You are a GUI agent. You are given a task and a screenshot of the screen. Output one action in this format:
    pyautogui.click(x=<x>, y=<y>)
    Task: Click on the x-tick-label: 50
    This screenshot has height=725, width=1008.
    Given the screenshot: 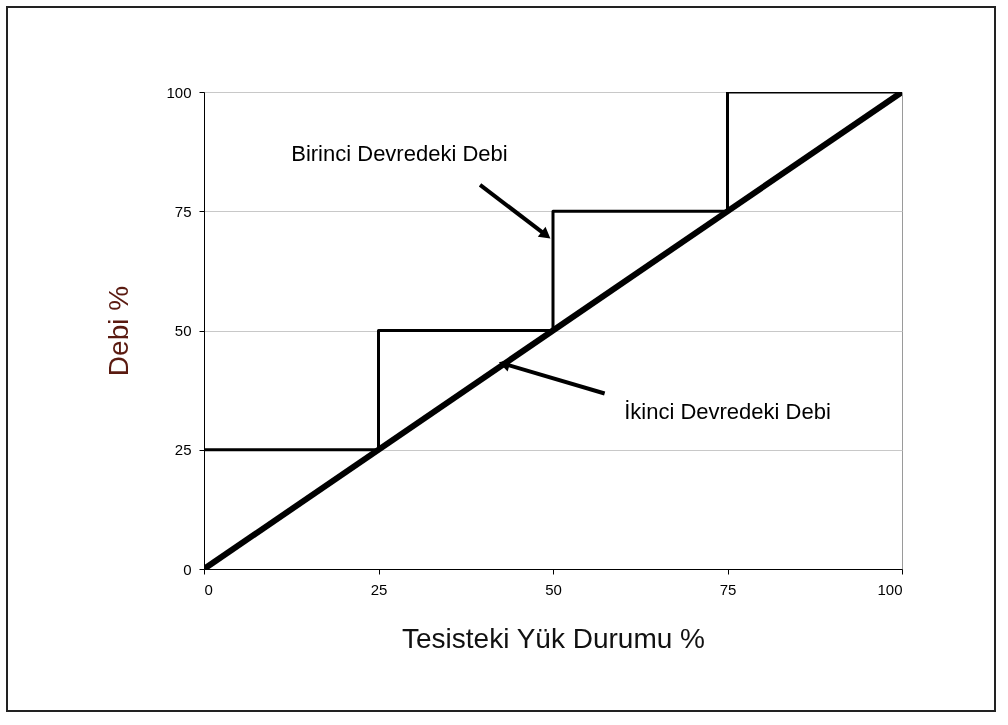 What is the action you would take?
    pyautogui.click(x=553, y=589)
    